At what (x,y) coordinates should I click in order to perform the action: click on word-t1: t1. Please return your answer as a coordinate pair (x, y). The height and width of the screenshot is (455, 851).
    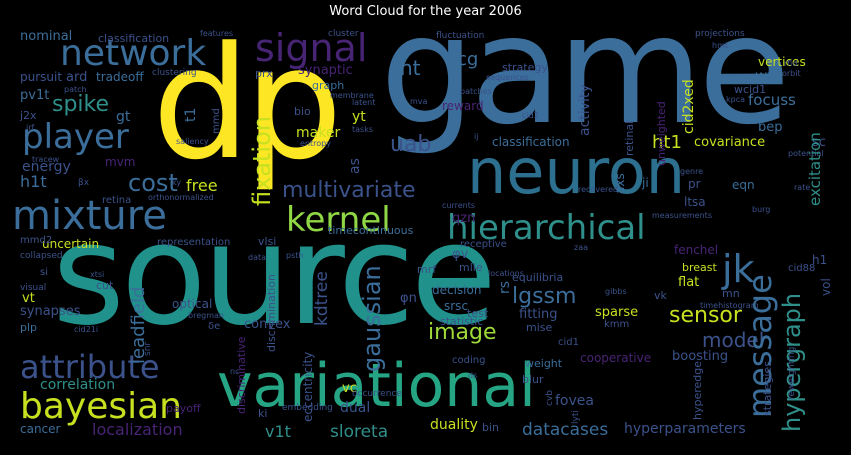
    Looking at the image, I should click on (191, 114).